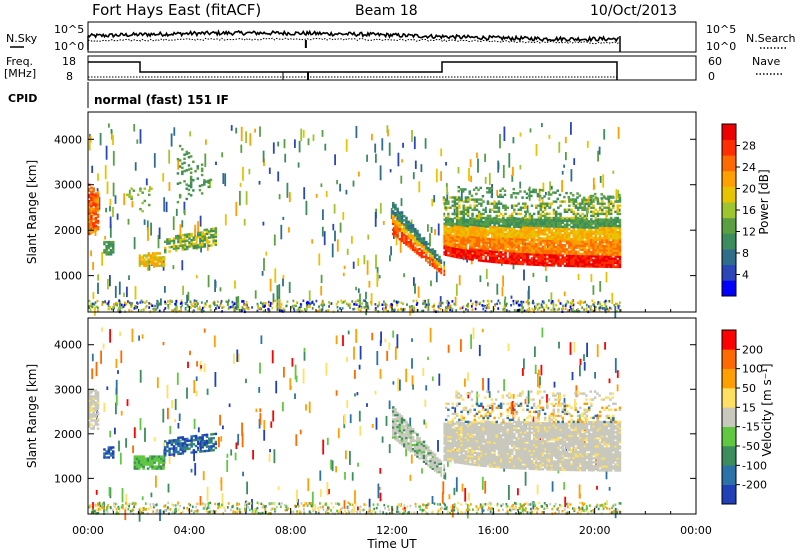 Image resolution: width=800 pixels, height=554 pixels. What do you see at coordinates (745, 253) in the screenshot?
I see `power-cbar-tick-label: 8` at bounding box center [745, 253].